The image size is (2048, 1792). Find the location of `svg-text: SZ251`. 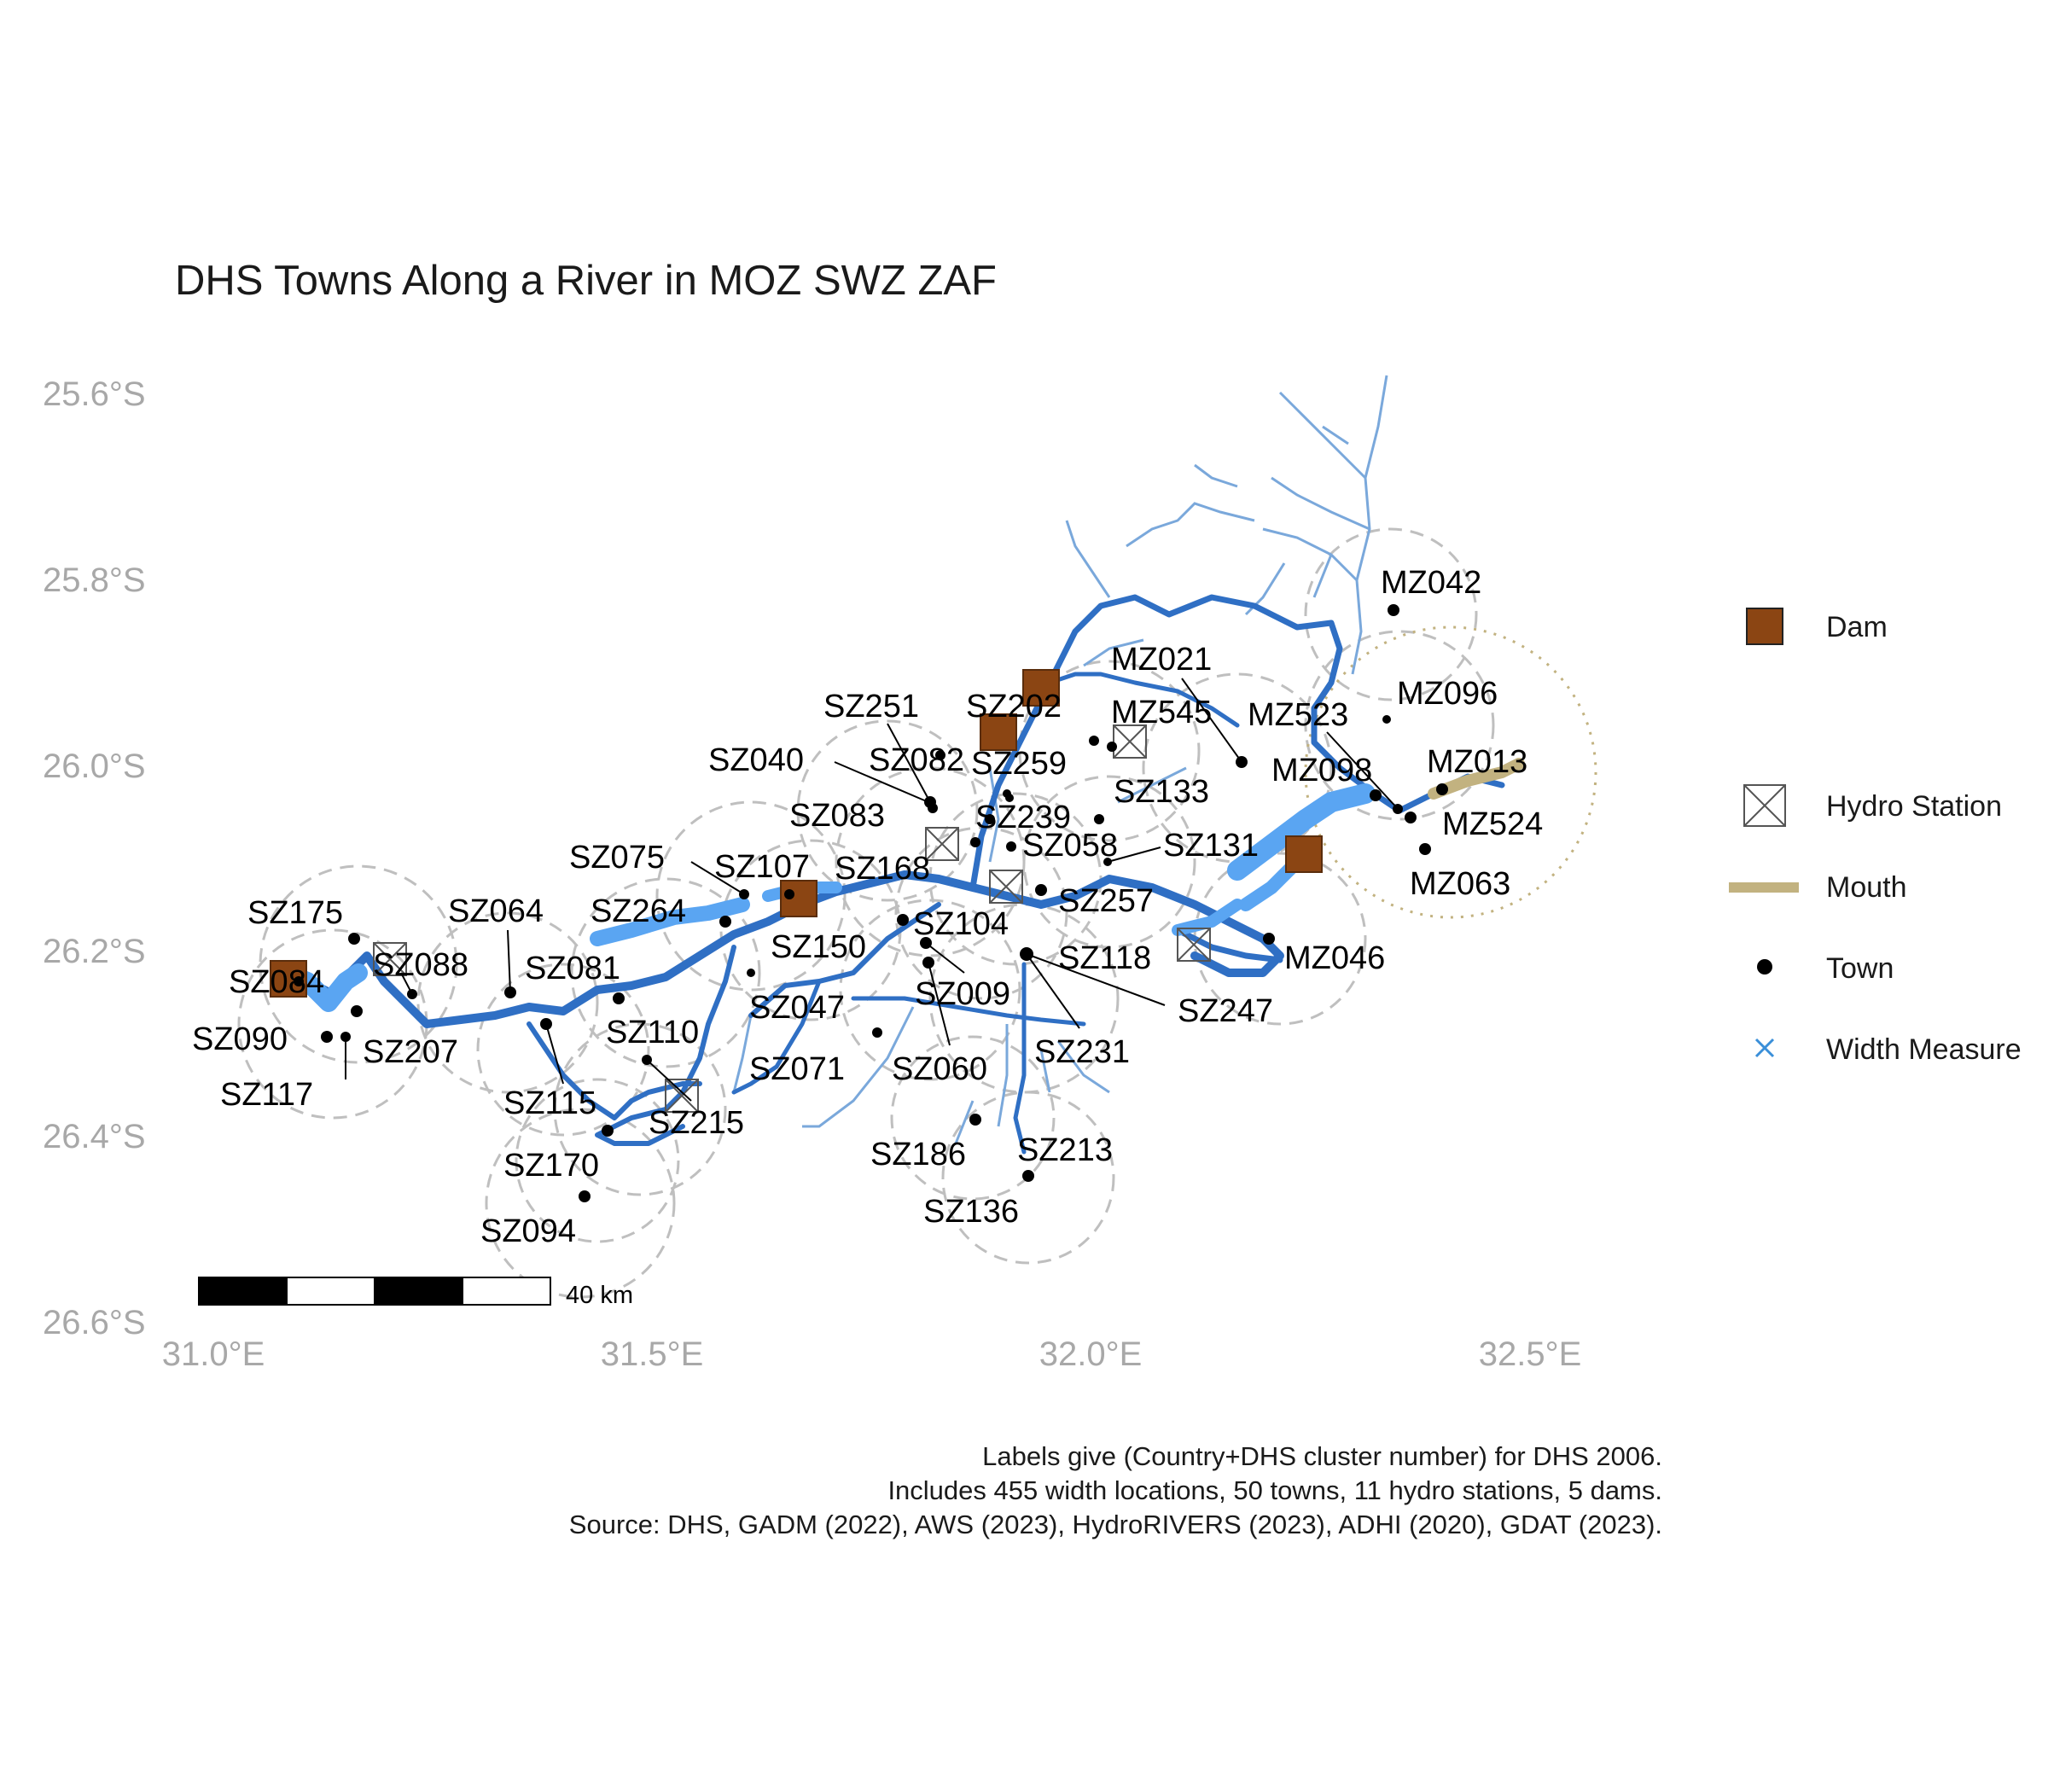

svg-text: SZ251 is located at coordinates (871, 706).